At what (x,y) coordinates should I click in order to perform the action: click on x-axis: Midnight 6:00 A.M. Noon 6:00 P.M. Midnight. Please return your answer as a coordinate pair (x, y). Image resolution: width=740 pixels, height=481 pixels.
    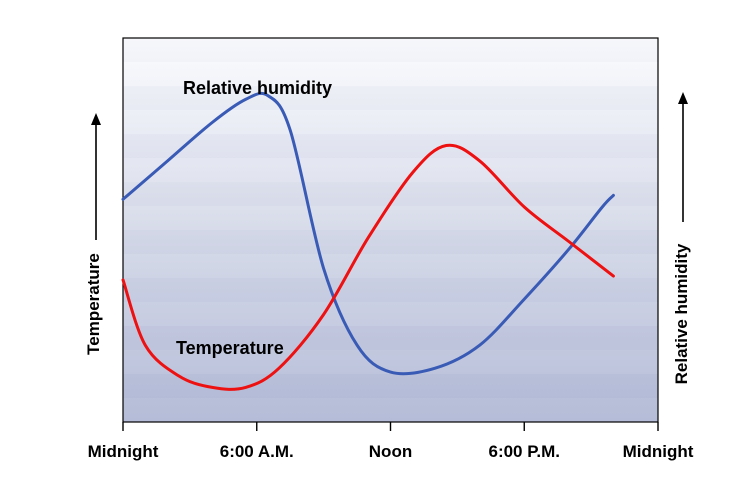
    Looking at the image, I should click on (391, 441).